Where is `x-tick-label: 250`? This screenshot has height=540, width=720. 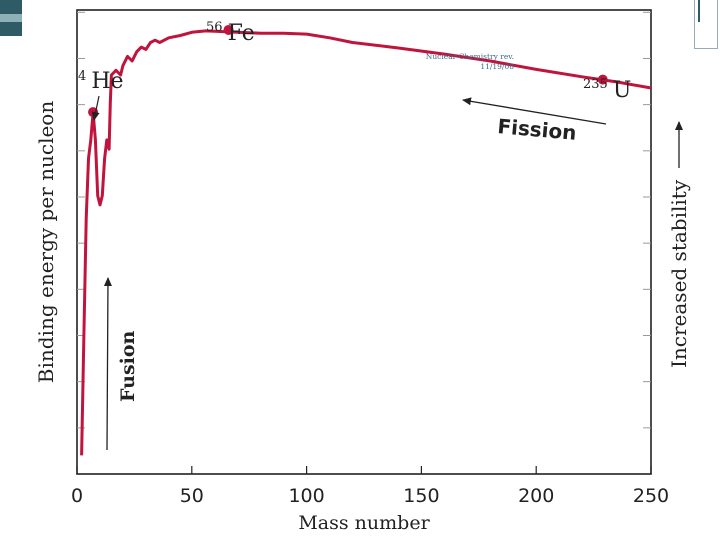 x-tick-label: 250 is located at coordinates (651, 496).